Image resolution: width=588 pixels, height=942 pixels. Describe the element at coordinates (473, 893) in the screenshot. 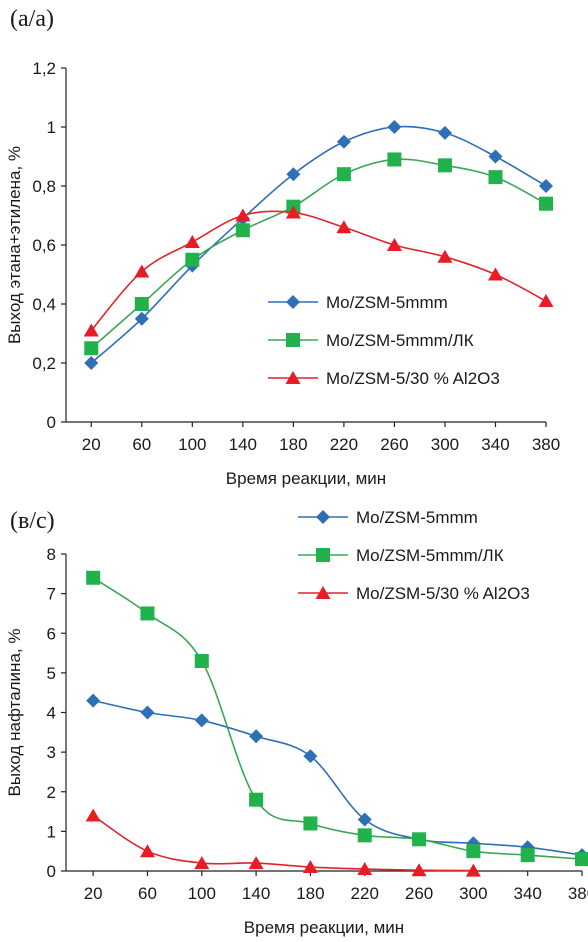

I see `x-tick-label: 300` at that location.